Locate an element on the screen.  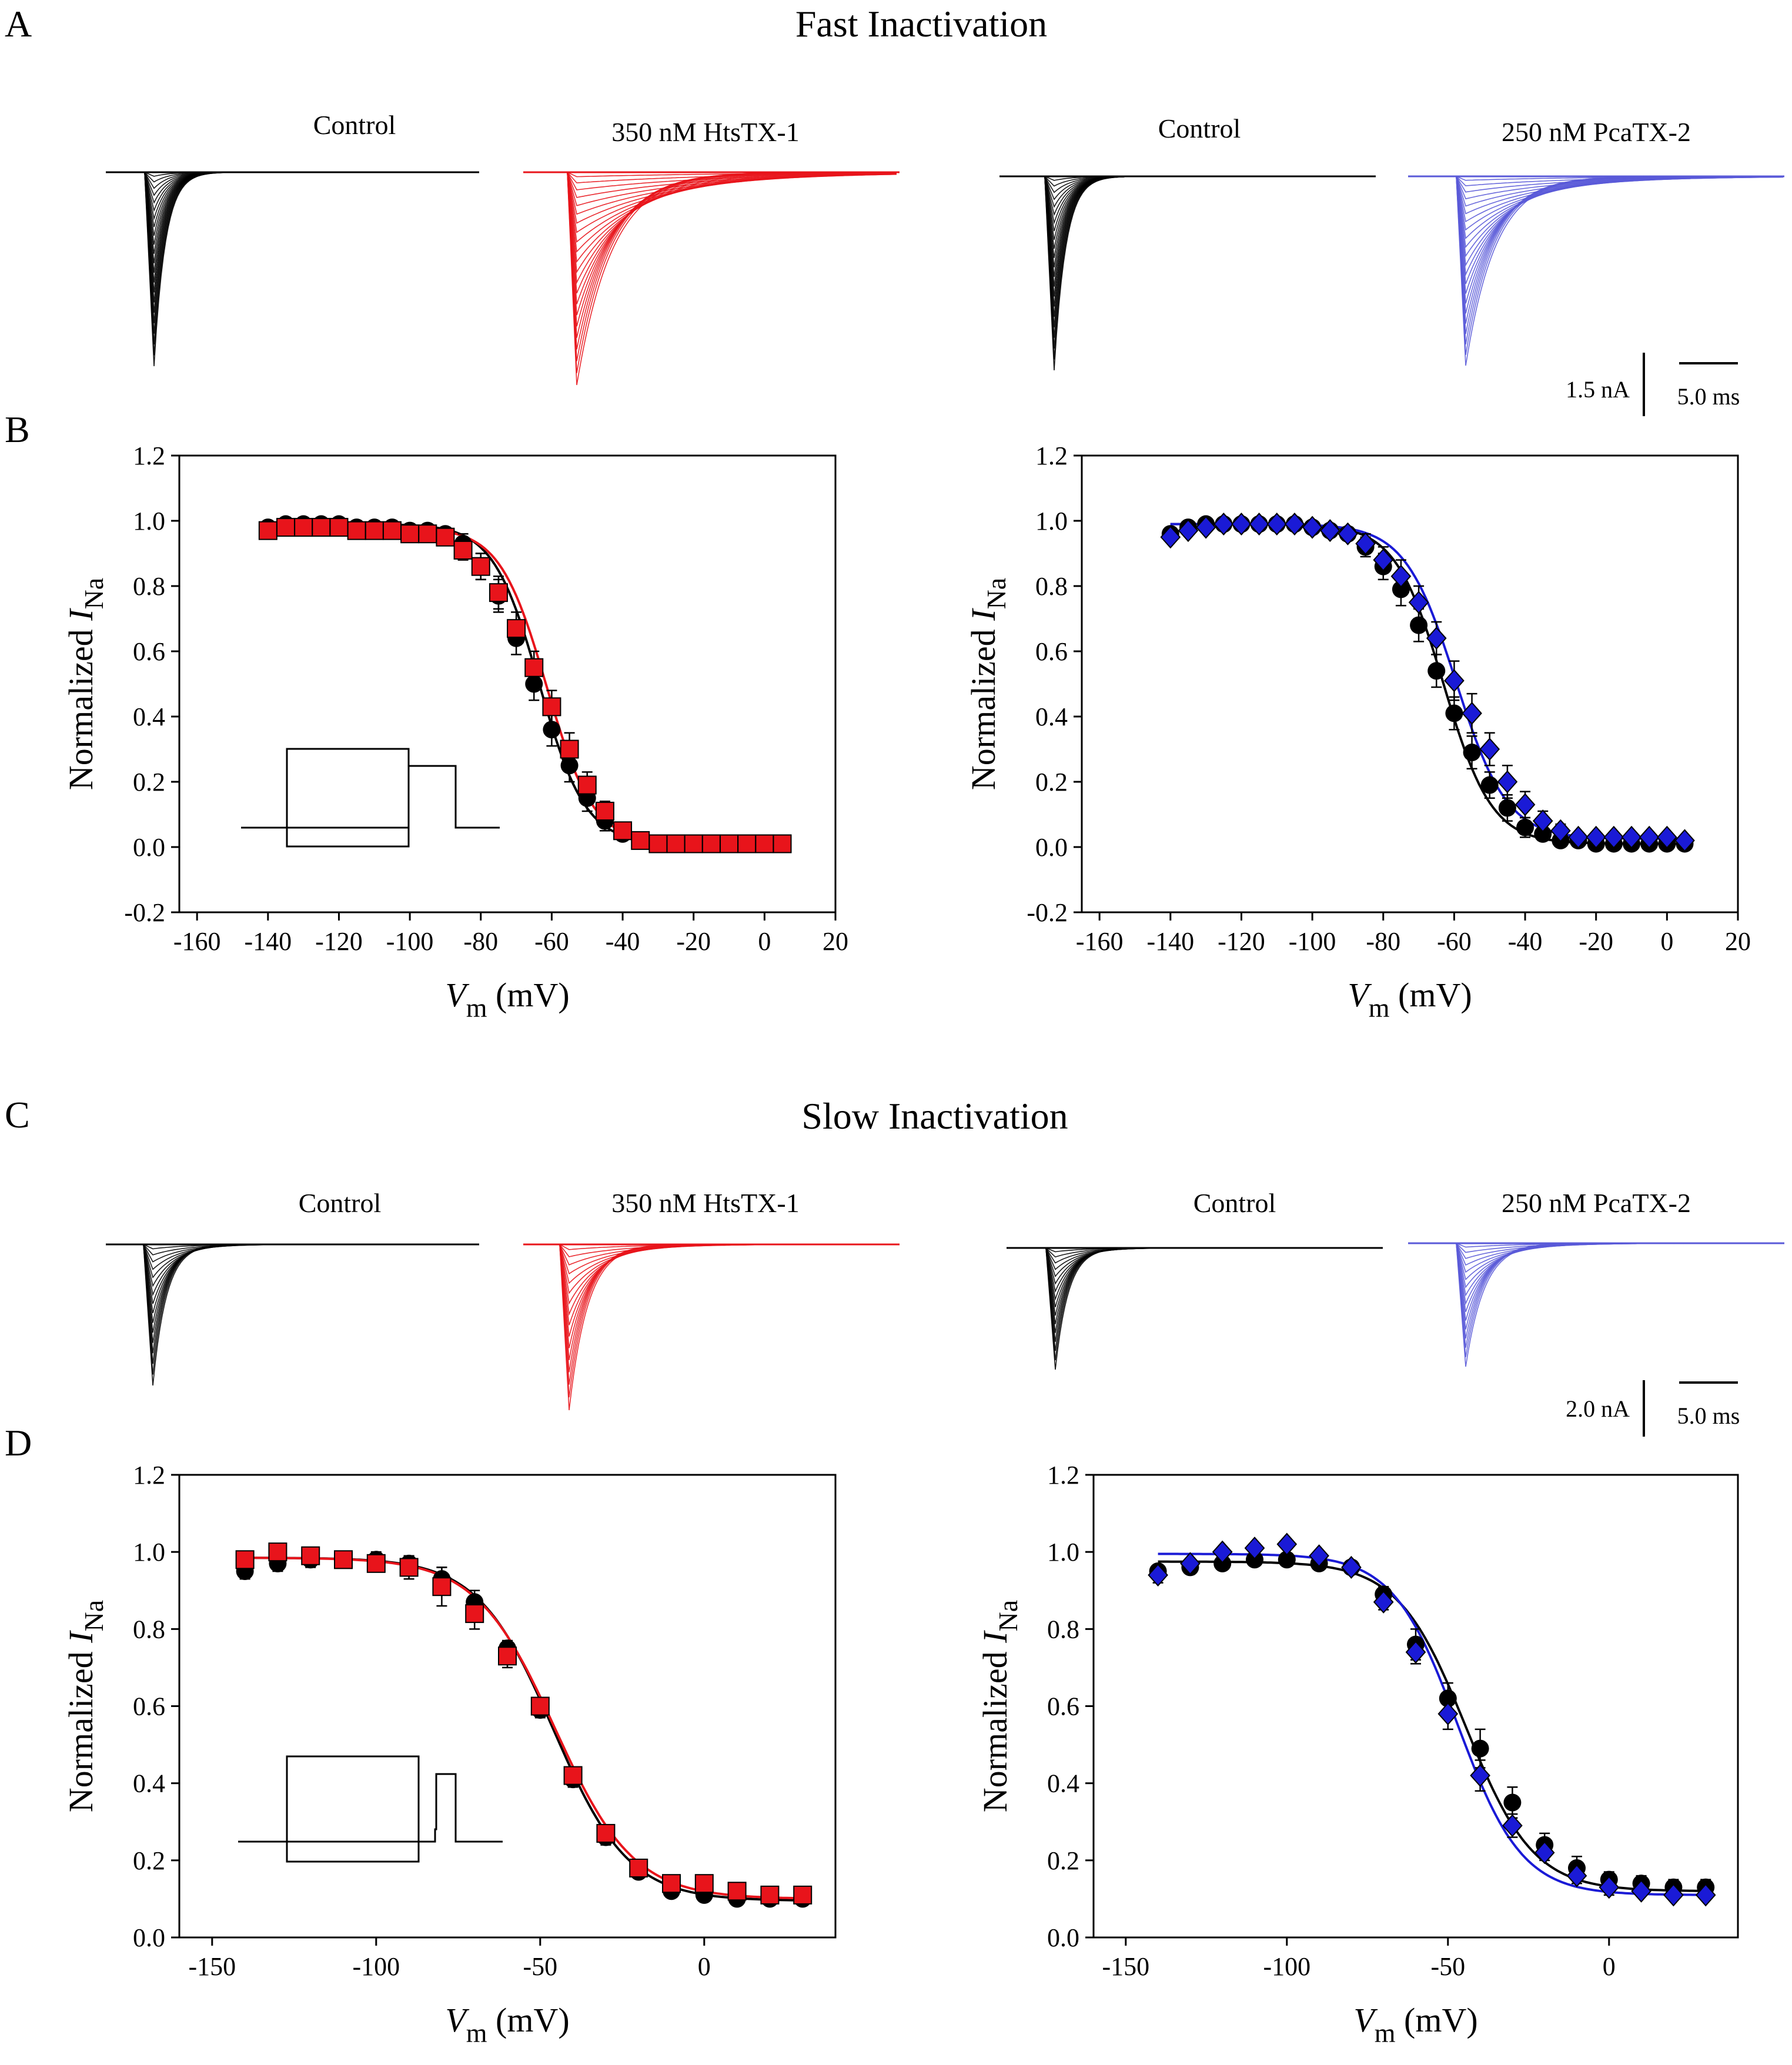
x-axis-label-unit: (mV) is located at coordinates (1431, 995).